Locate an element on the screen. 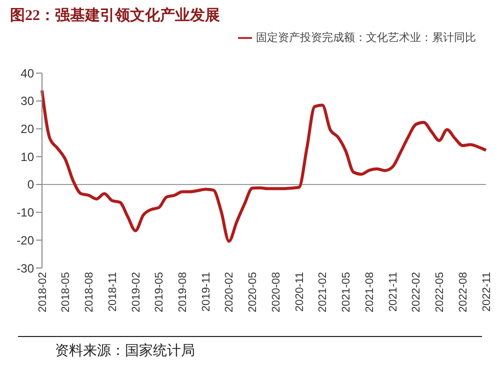  legend-label: 固定资产投资完成额：文化艺术业：累计同比 is located at coordinates (366, 37).